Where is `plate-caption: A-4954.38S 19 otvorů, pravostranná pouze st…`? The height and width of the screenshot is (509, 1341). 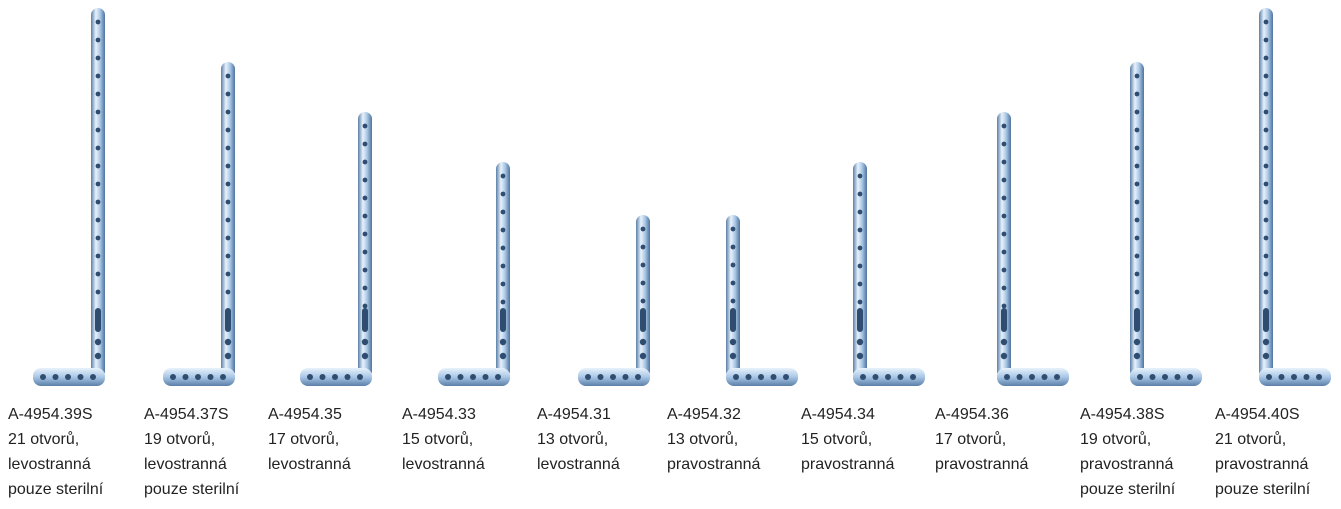 plate-caption: A-4954.38S 19 otvorů, pravostranná pouze st… is located at coordinates (1127, 452).